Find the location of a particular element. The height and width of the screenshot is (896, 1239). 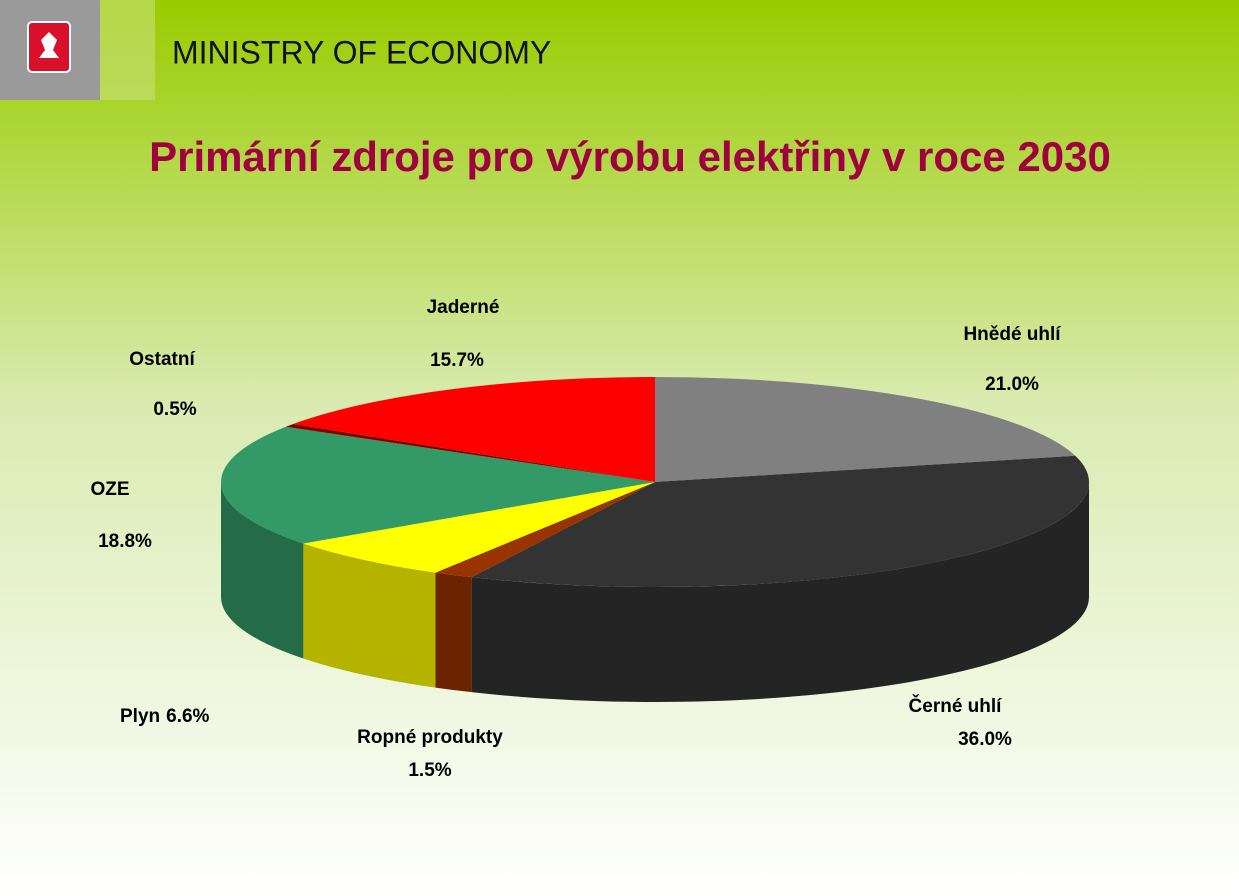

category-label: Hnědé uhlí is located at coordinates (1012, 334).